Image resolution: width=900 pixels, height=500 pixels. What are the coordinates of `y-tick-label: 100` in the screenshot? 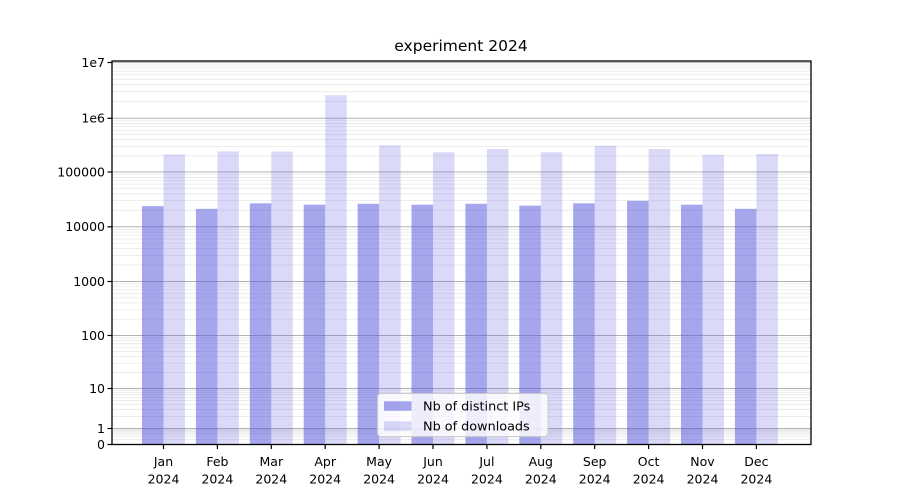 It's located at (93, 335).